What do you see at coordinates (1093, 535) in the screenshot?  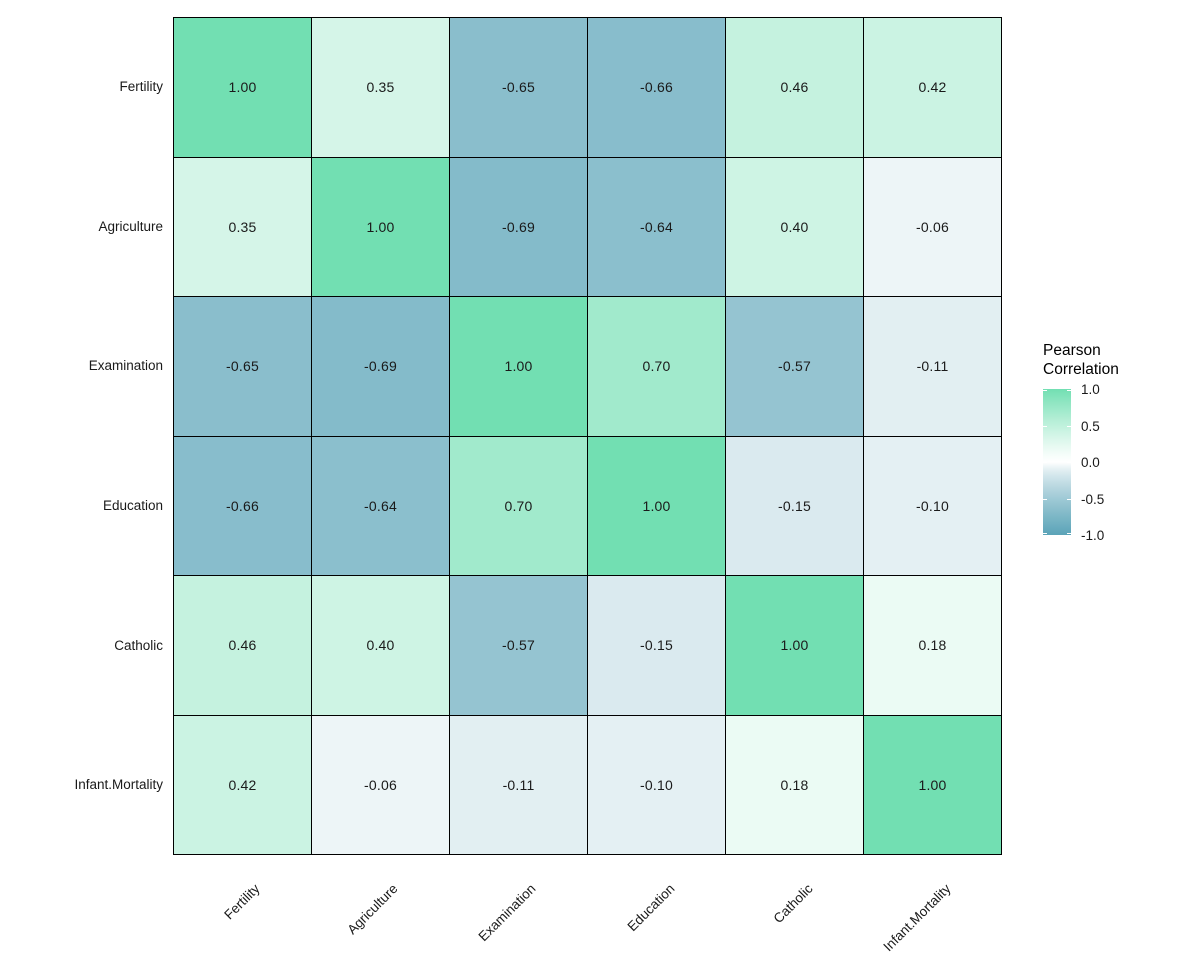 I see `legend-tick-label: -1.0` at bounding box center [1093, 535].